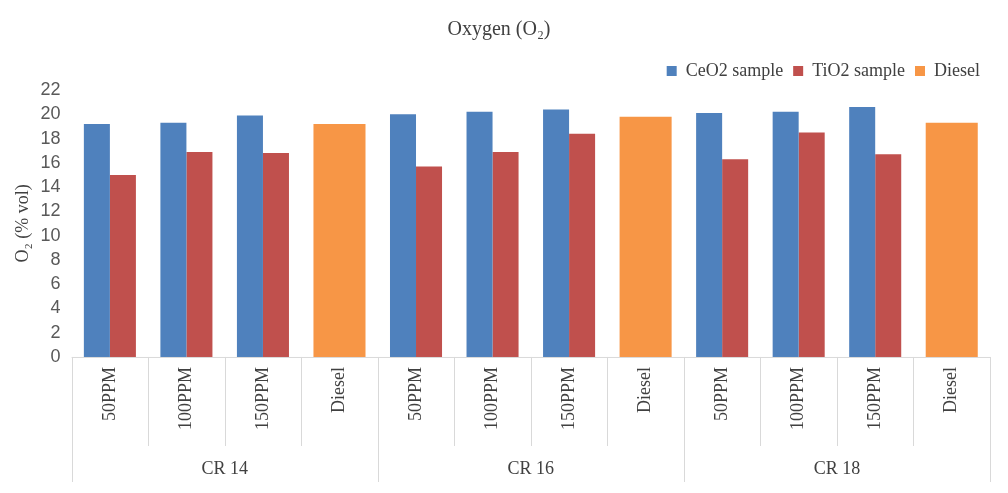 This screenshot has width=1008, height=493. Describe the element at coordinates (50, 210) in the screenshot. I see `y-tick-label: 12` at that location.